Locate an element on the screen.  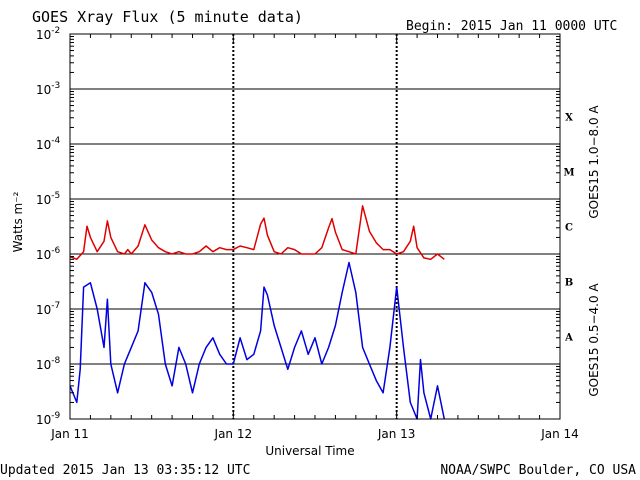
y-tick-label: 10⁻⁷ is located at coordinates (48, 309).